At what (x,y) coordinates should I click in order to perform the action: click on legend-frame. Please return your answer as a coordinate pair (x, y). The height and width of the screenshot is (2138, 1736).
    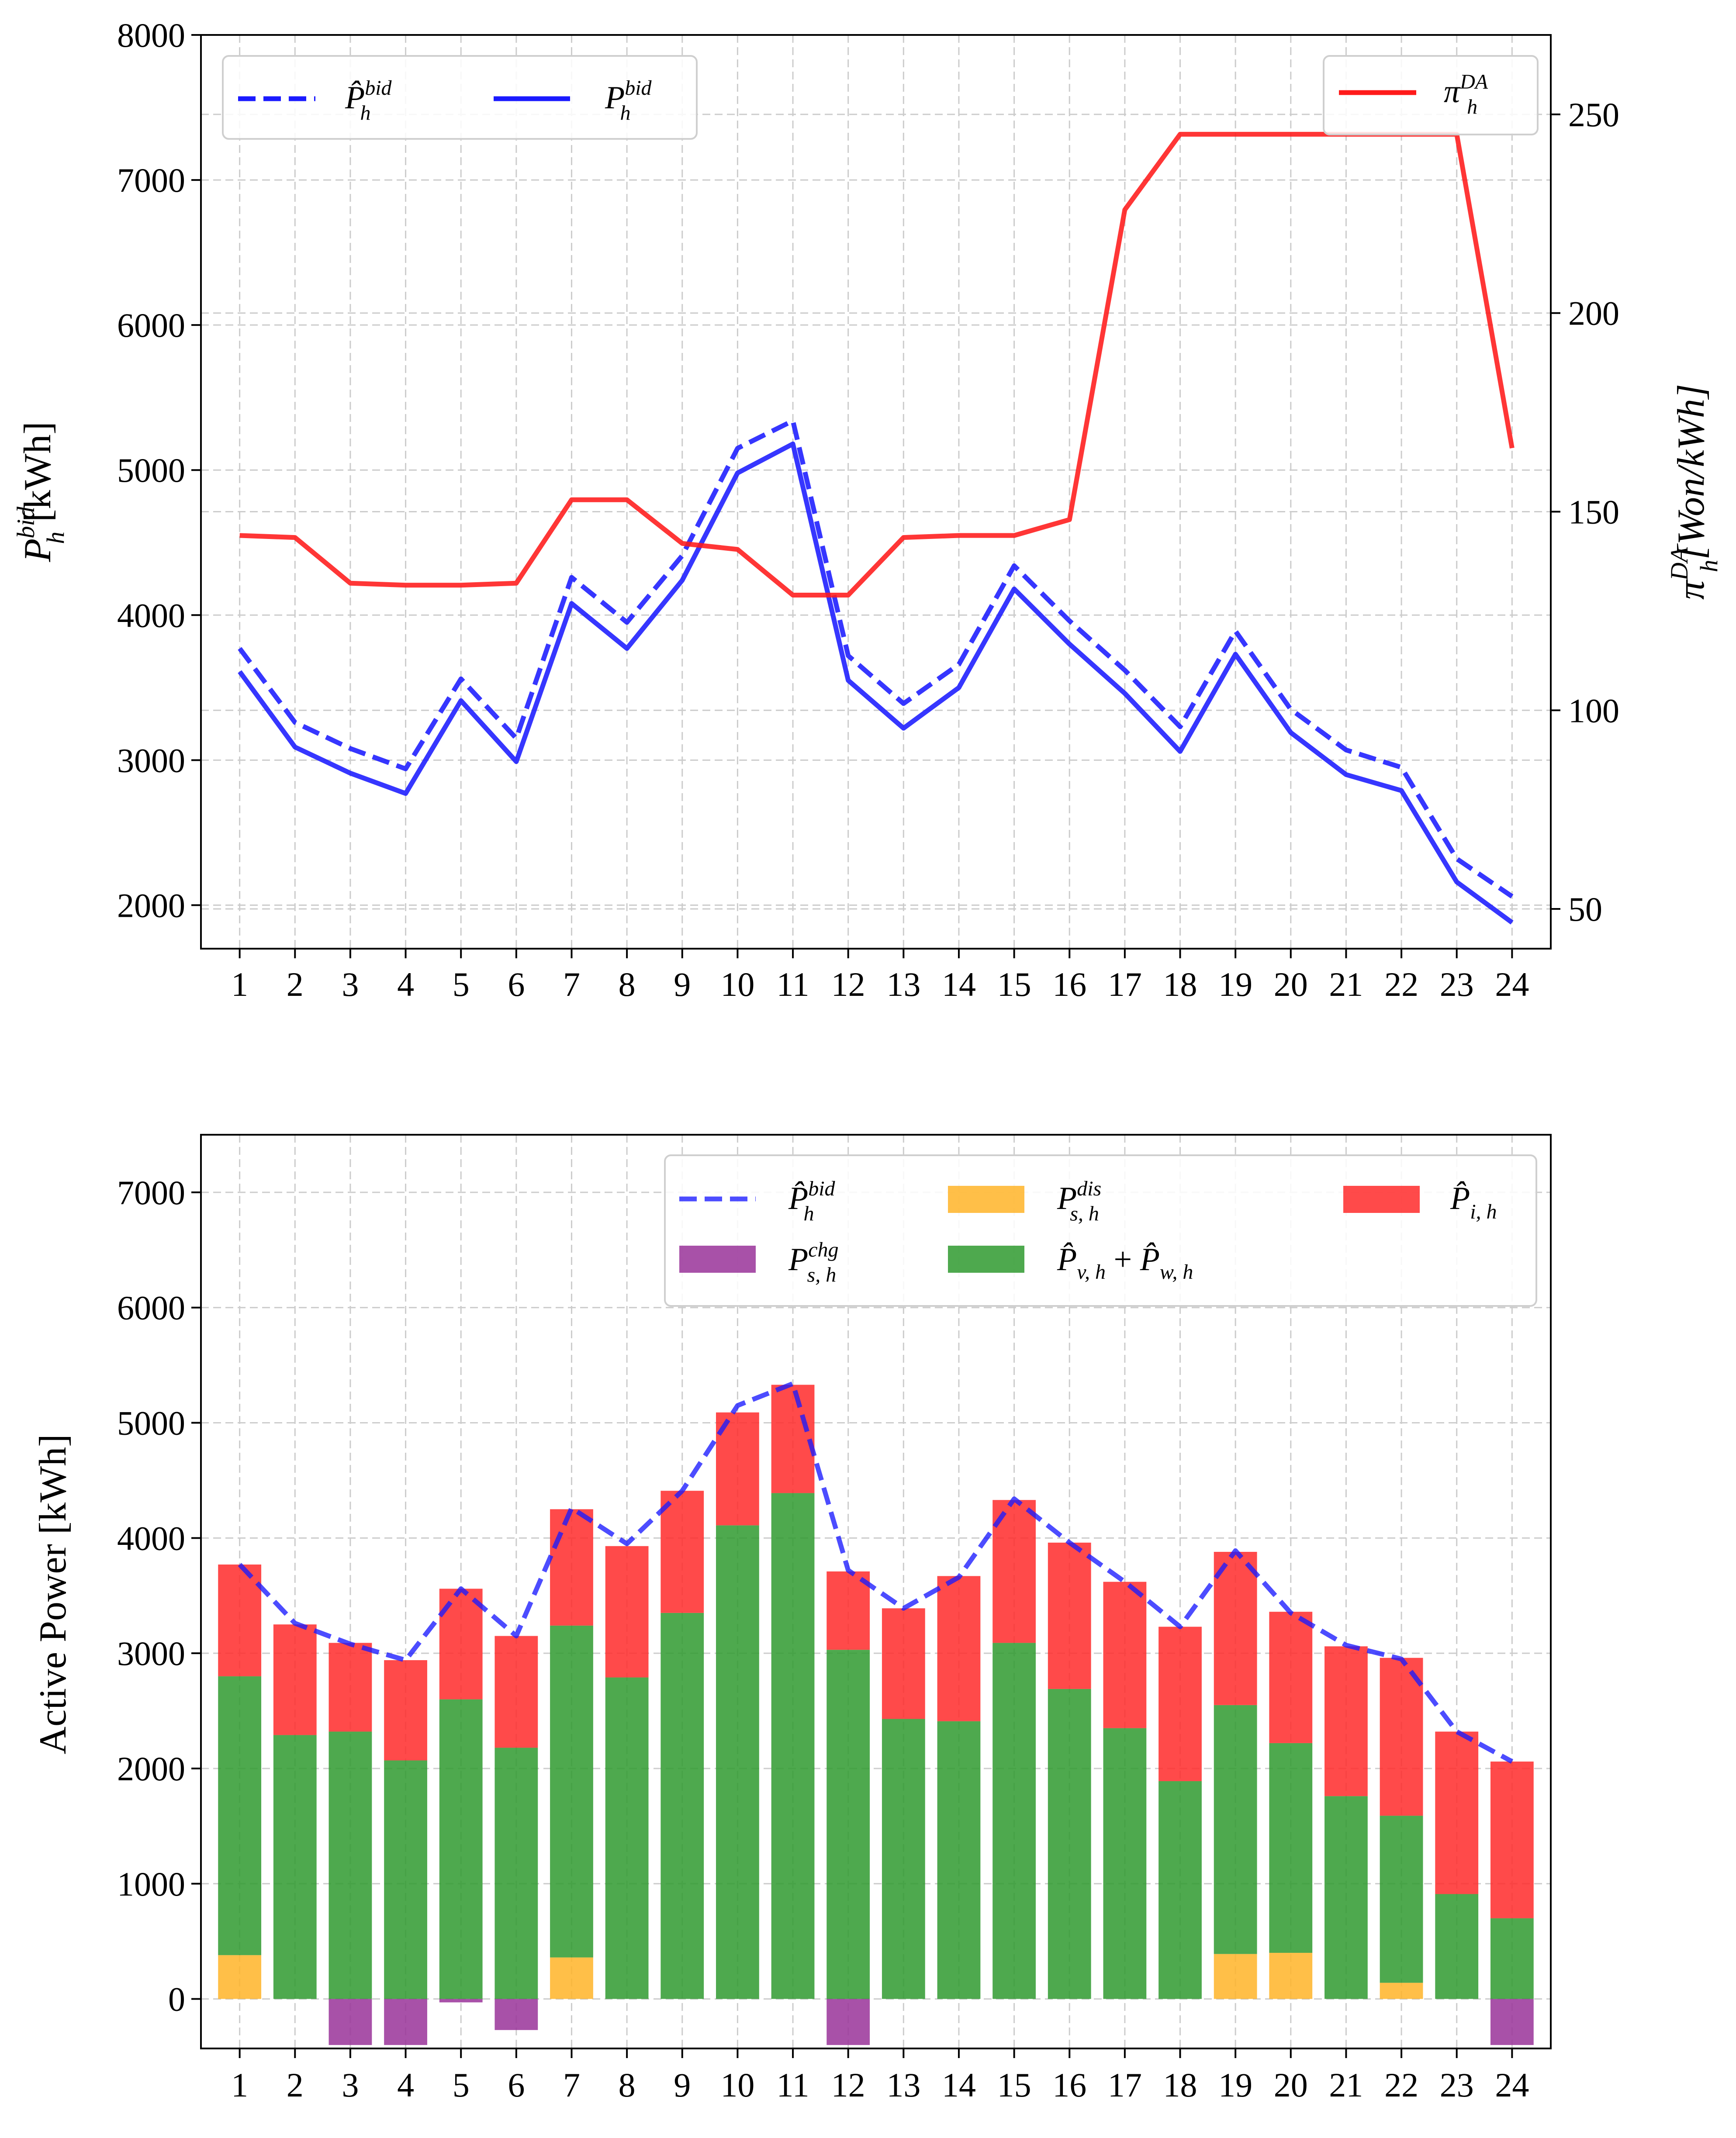
    Looking at the image, I should click on (1431, 95).